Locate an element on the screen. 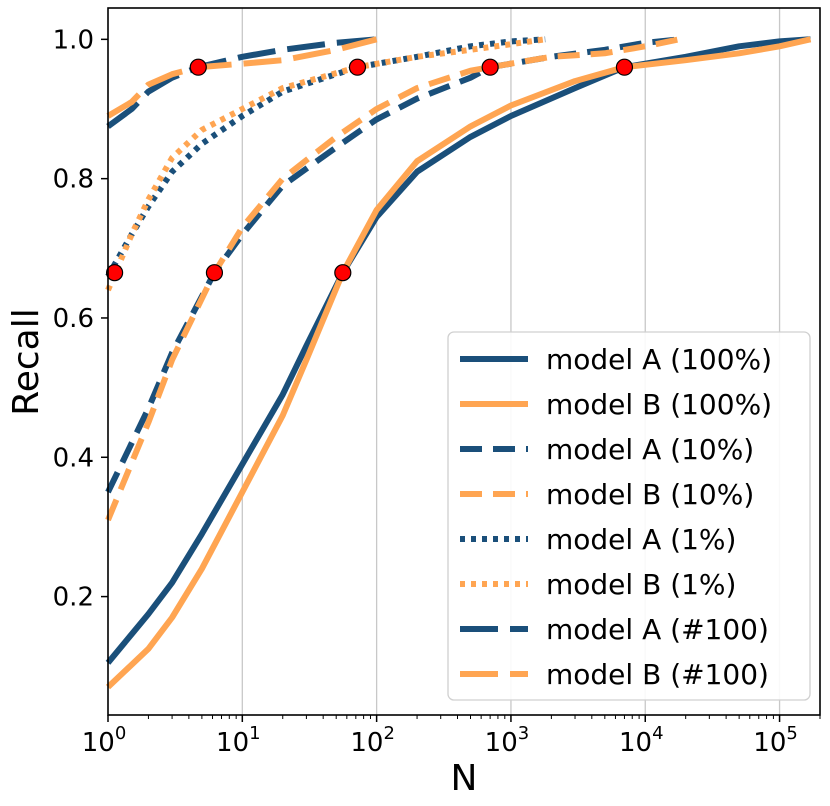 Image resolution: width=830 pixels, height=806 pixels. y-tick-label: 0.8 is located at coordinates (73, 180).